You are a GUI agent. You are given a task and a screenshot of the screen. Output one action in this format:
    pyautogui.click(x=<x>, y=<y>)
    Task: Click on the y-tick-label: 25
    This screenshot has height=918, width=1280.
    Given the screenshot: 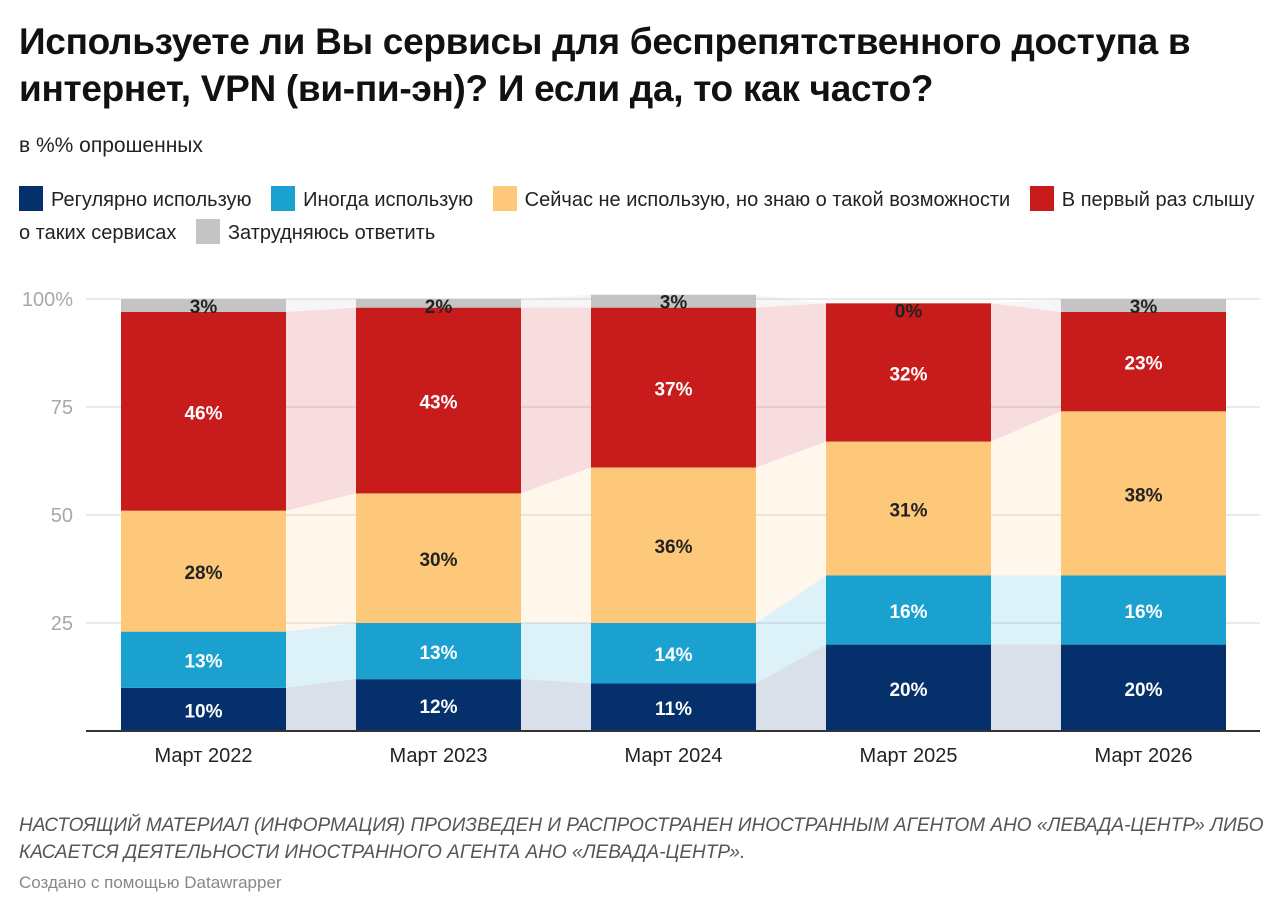 What is the action you would take?
    pyautogui.click(x=62, y=624)
    